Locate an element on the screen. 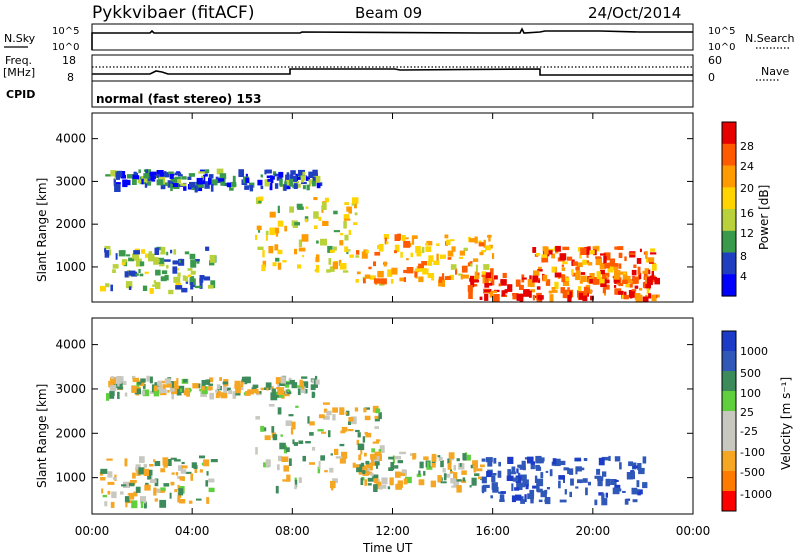 This screenshot has width=800, height=554. freq-panel: Freq. [MHz] 18 8 Nave 60 0 is located at coordinates (396, 69).